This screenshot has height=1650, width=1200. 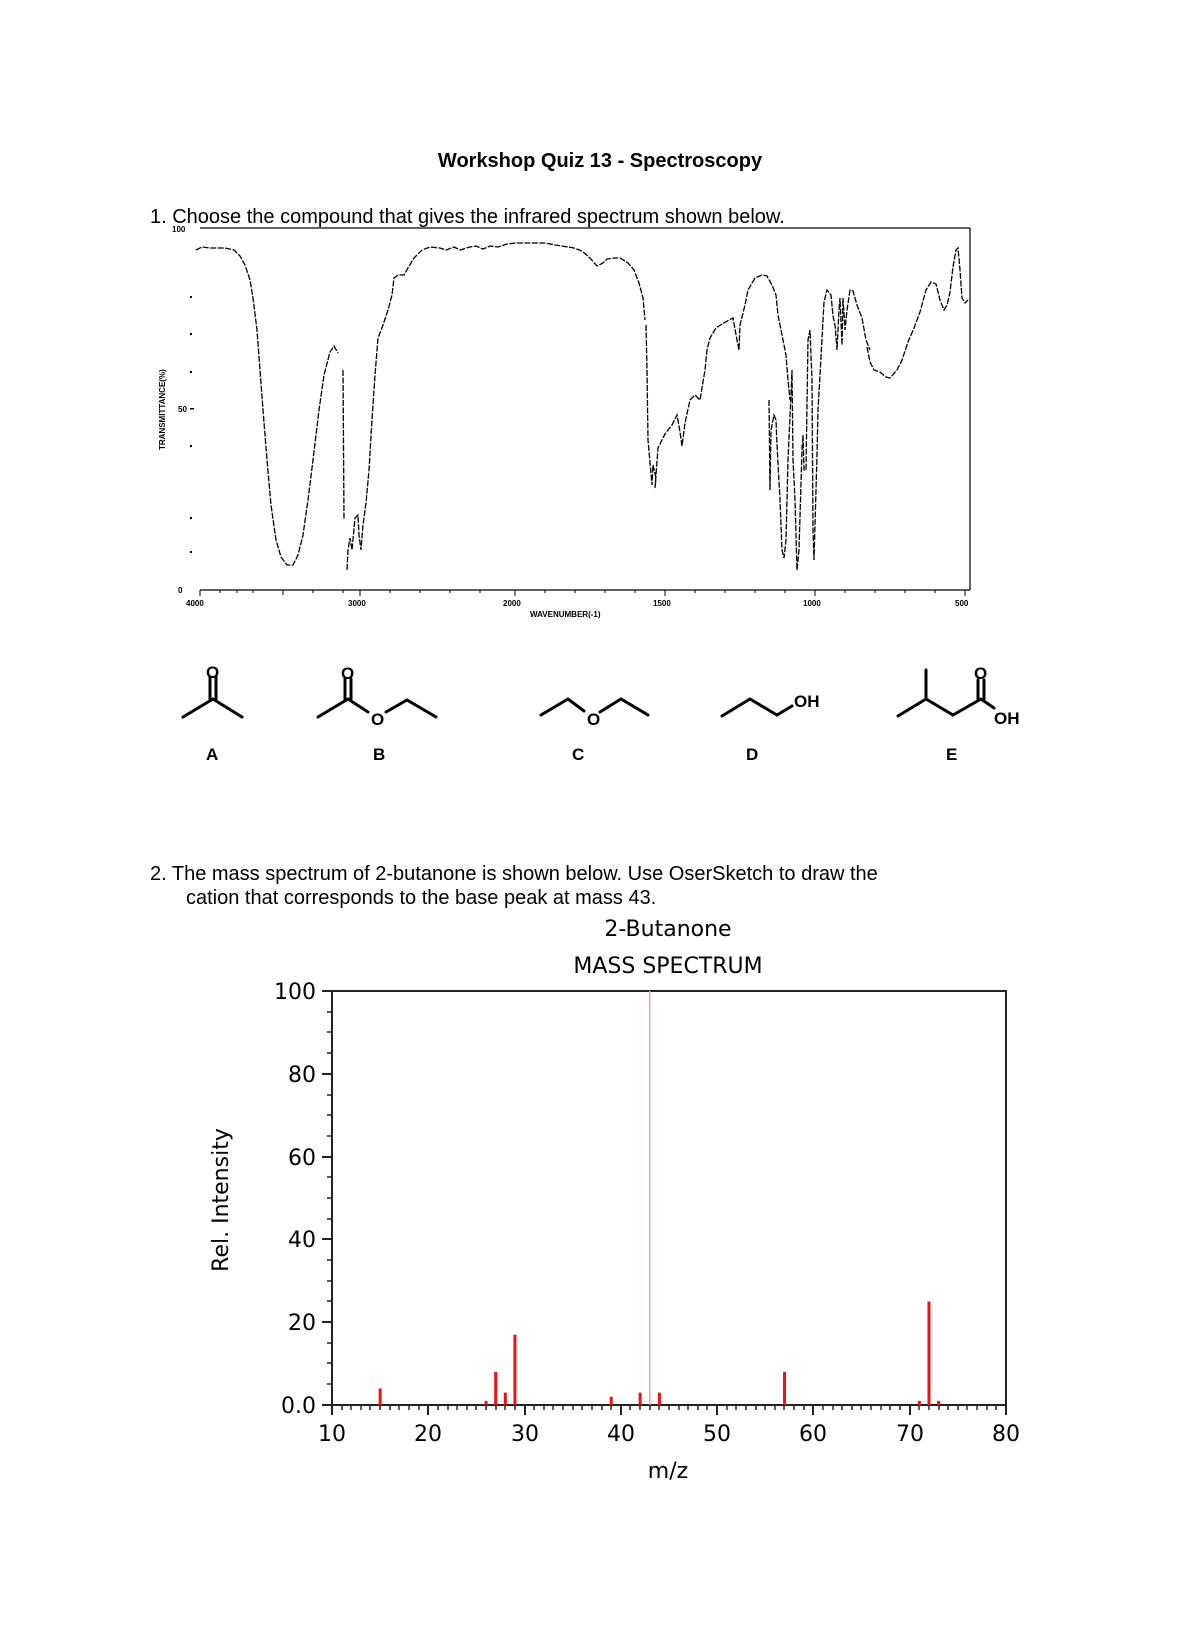 What do you see at coordinates (162, 409) in the screenshot?
I see `ir-y-axis-label: TRANSMITTANCE(%)` at bounding box center [162, 409].